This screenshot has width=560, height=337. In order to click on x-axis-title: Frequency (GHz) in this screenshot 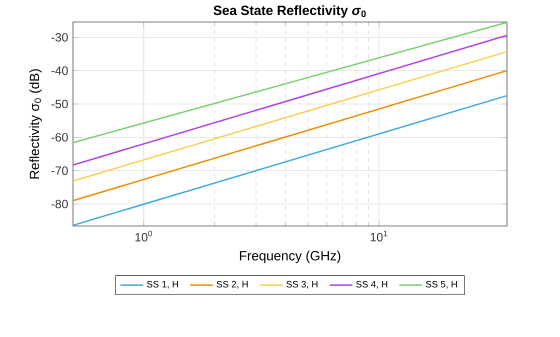, I will do `click(290, 257)`.